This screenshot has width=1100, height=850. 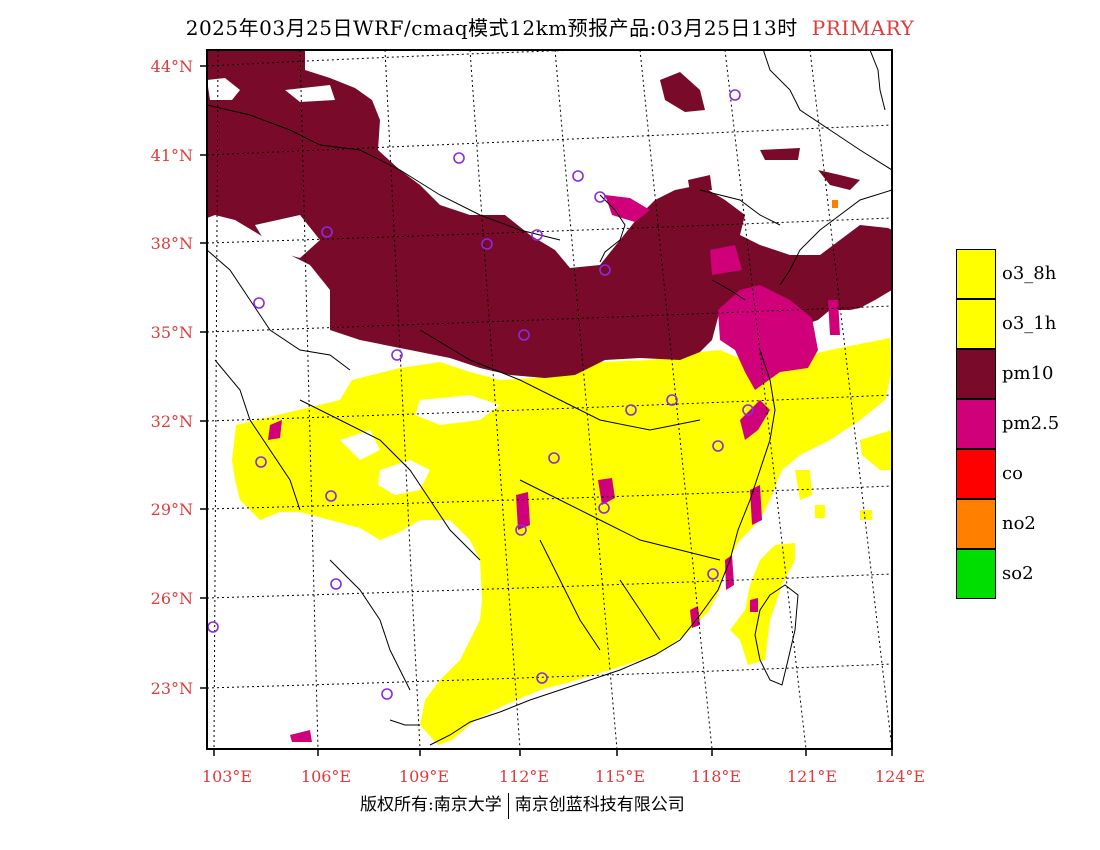 What do you see at coordinates (172, 243) in the screenshot?
I see `lat-label: 38°N` at bounding box center [172, 243].